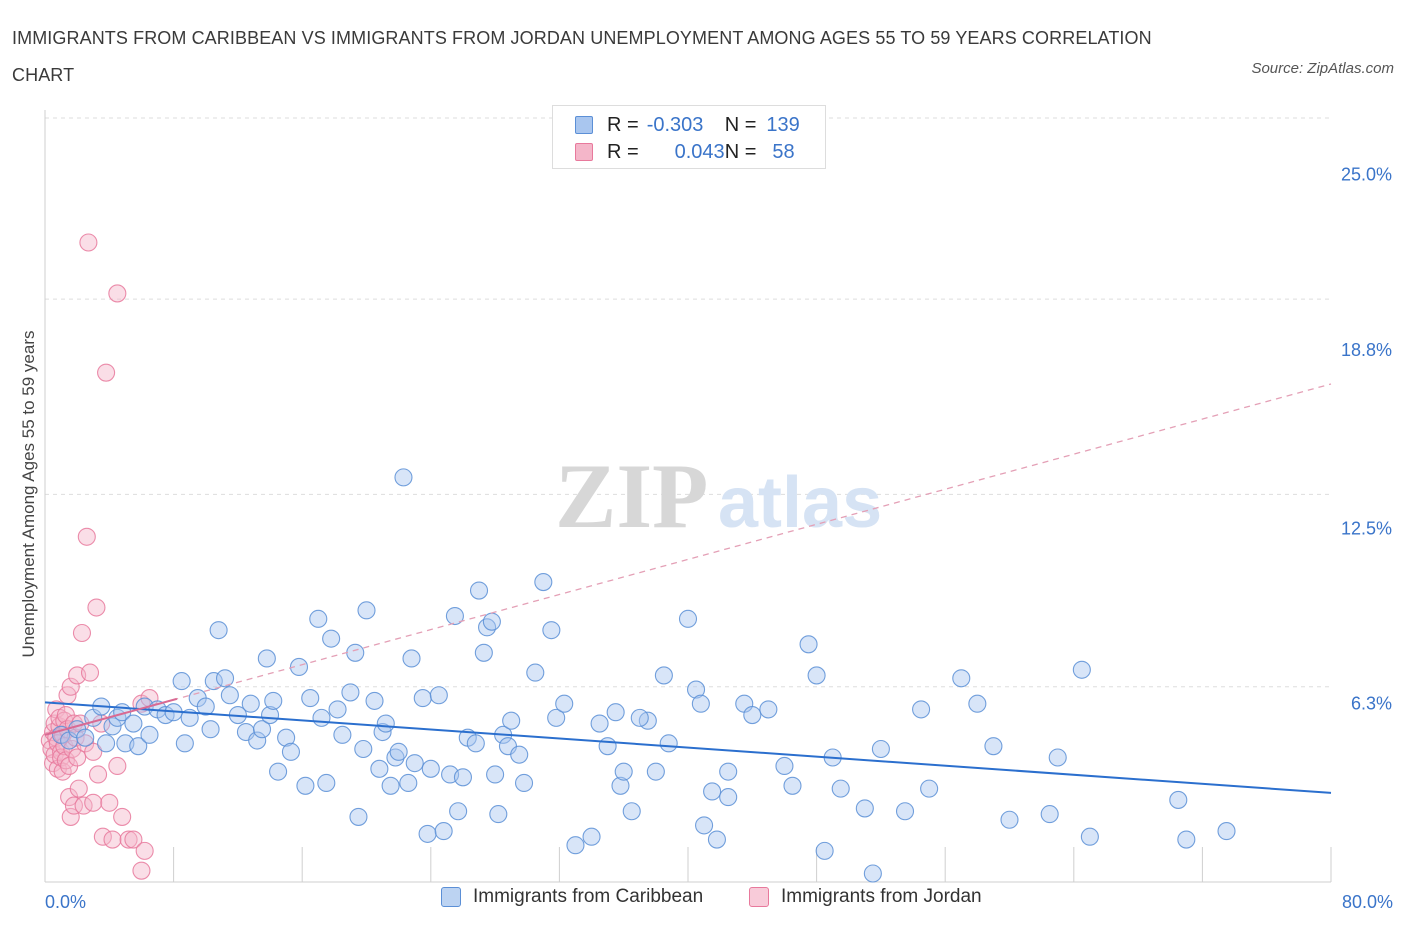 The width and height of the screenshot is (1406, 930). I want to click on legend-item-caribbean: Immigrants from Caribbean, so click(572, 897).